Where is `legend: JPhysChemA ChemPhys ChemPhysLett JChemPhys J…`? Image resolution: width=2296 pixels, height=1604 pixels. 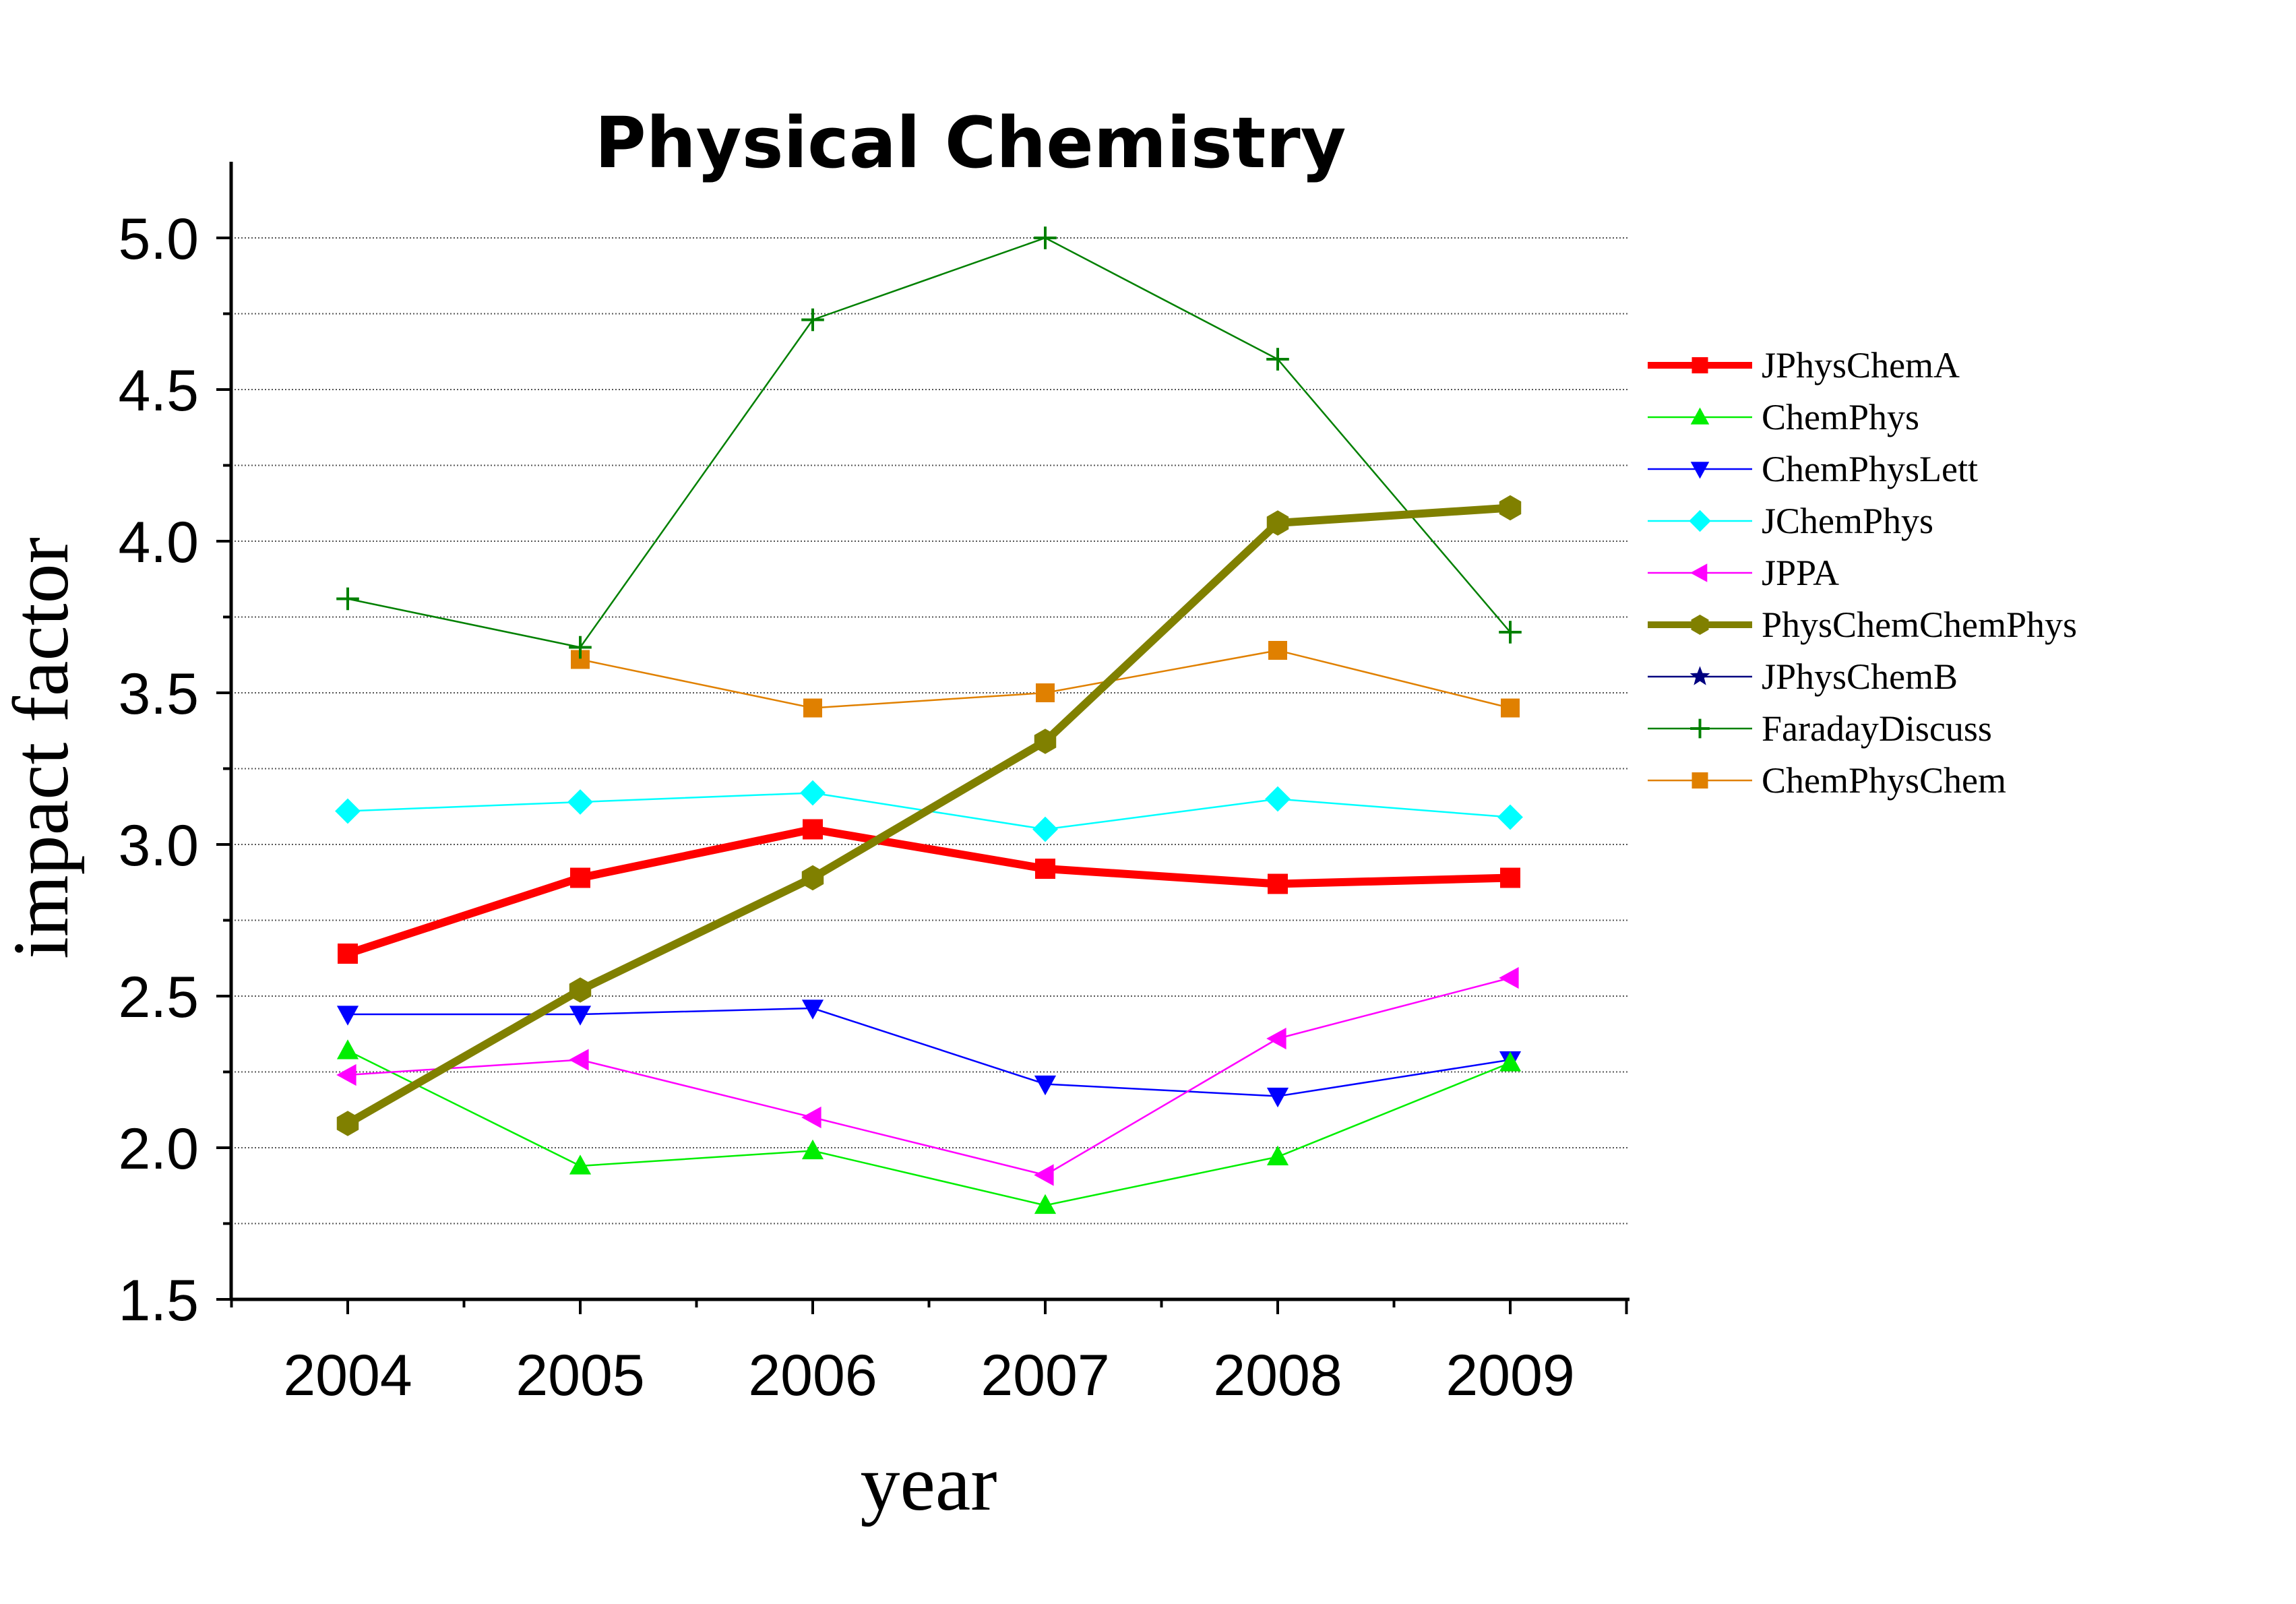
legend: JPhysChemA ChemPhys ChemPhysLett JChemPhys J… is located at coordinates (1862, 573).